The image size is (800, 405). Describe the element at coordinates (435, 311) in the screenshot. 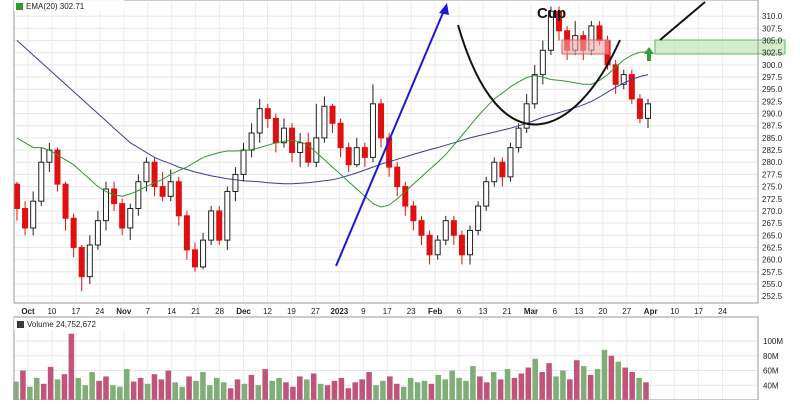

I see `x-tick-label: Feb` at that location.